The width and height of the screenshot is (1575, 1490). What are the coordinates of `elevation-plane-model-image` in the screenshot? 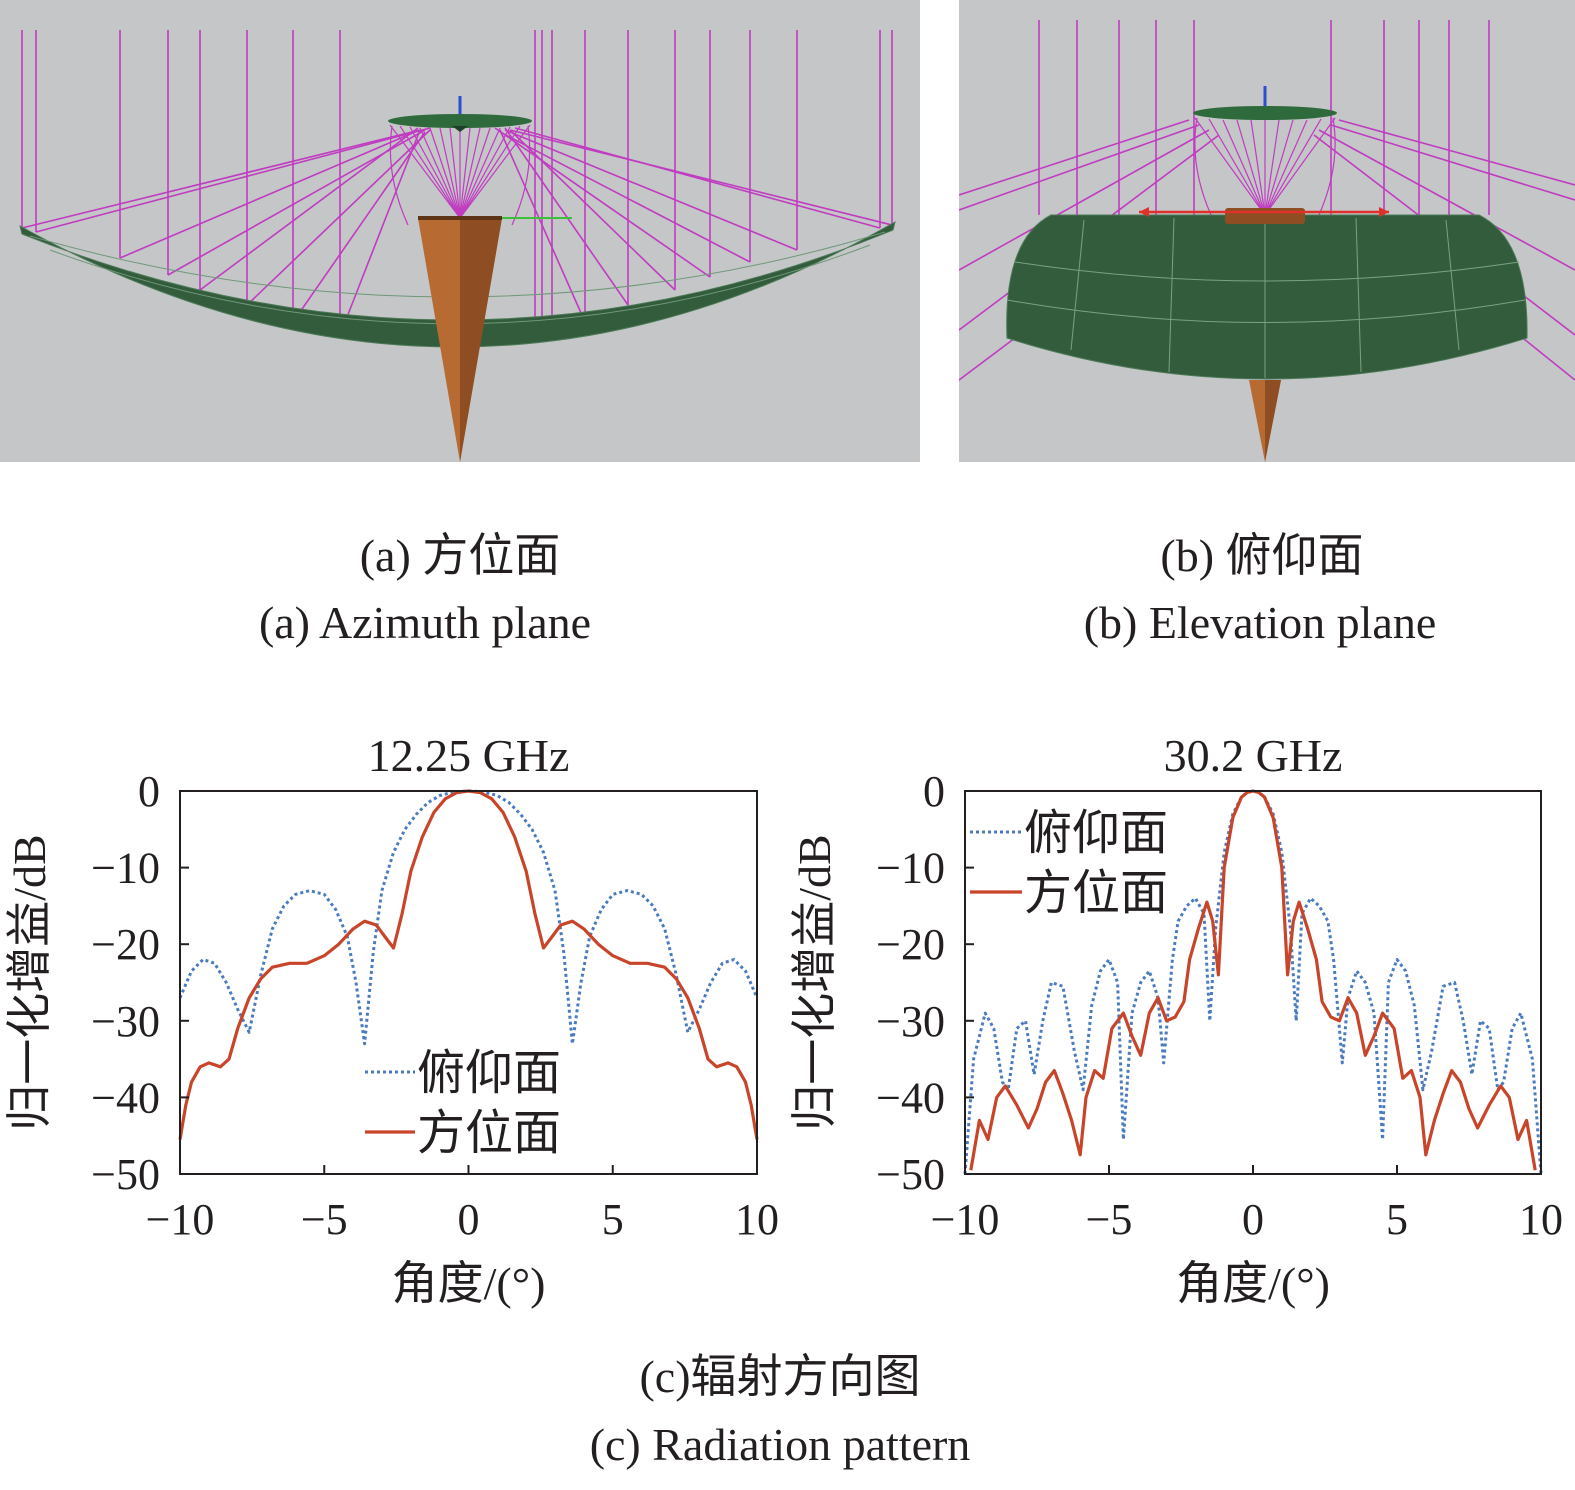 It's located at (1267, 231).